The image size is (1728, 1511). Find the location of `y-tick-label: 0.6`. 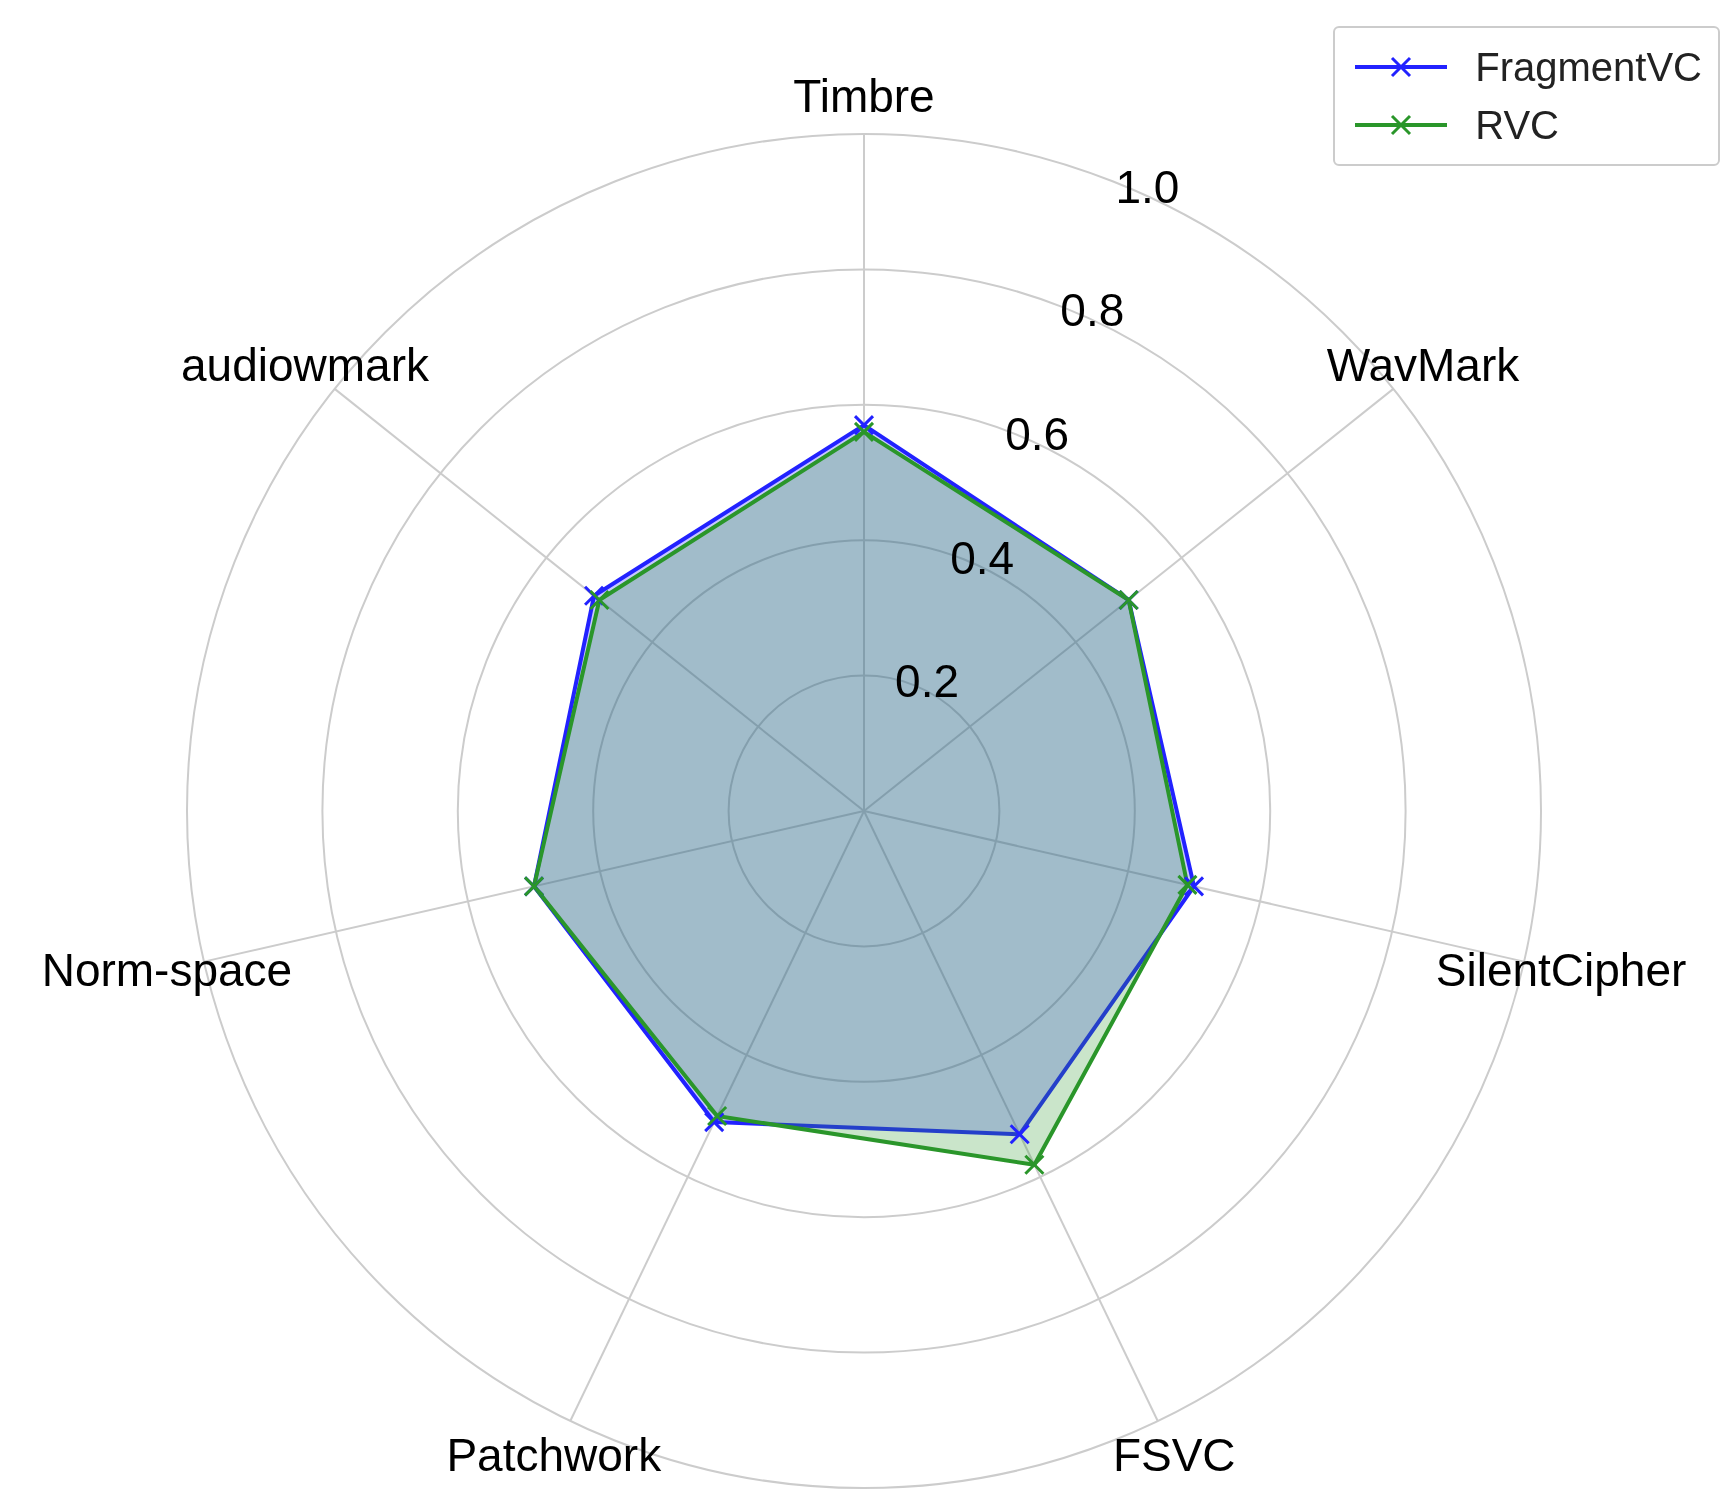

y-tick-label: 0.6 is located at coordinates (1037, 433).